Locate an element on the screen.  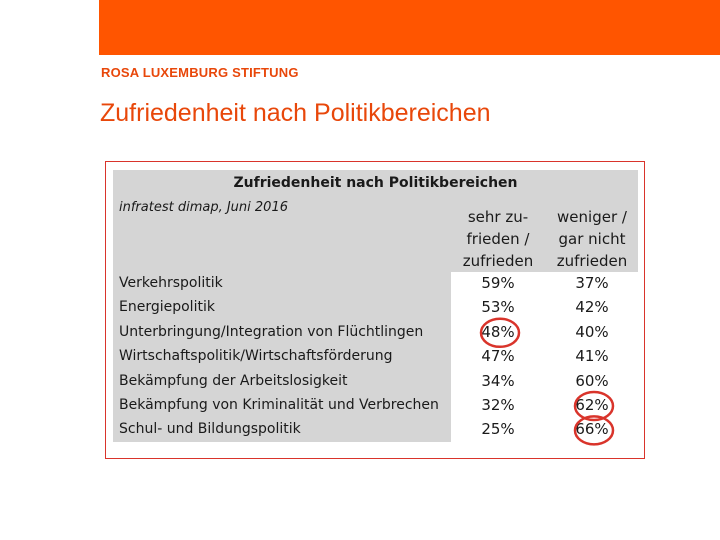
column-header-satisfied: sehr zu- frieden / zufrieden is located at coordinates (498, 239).